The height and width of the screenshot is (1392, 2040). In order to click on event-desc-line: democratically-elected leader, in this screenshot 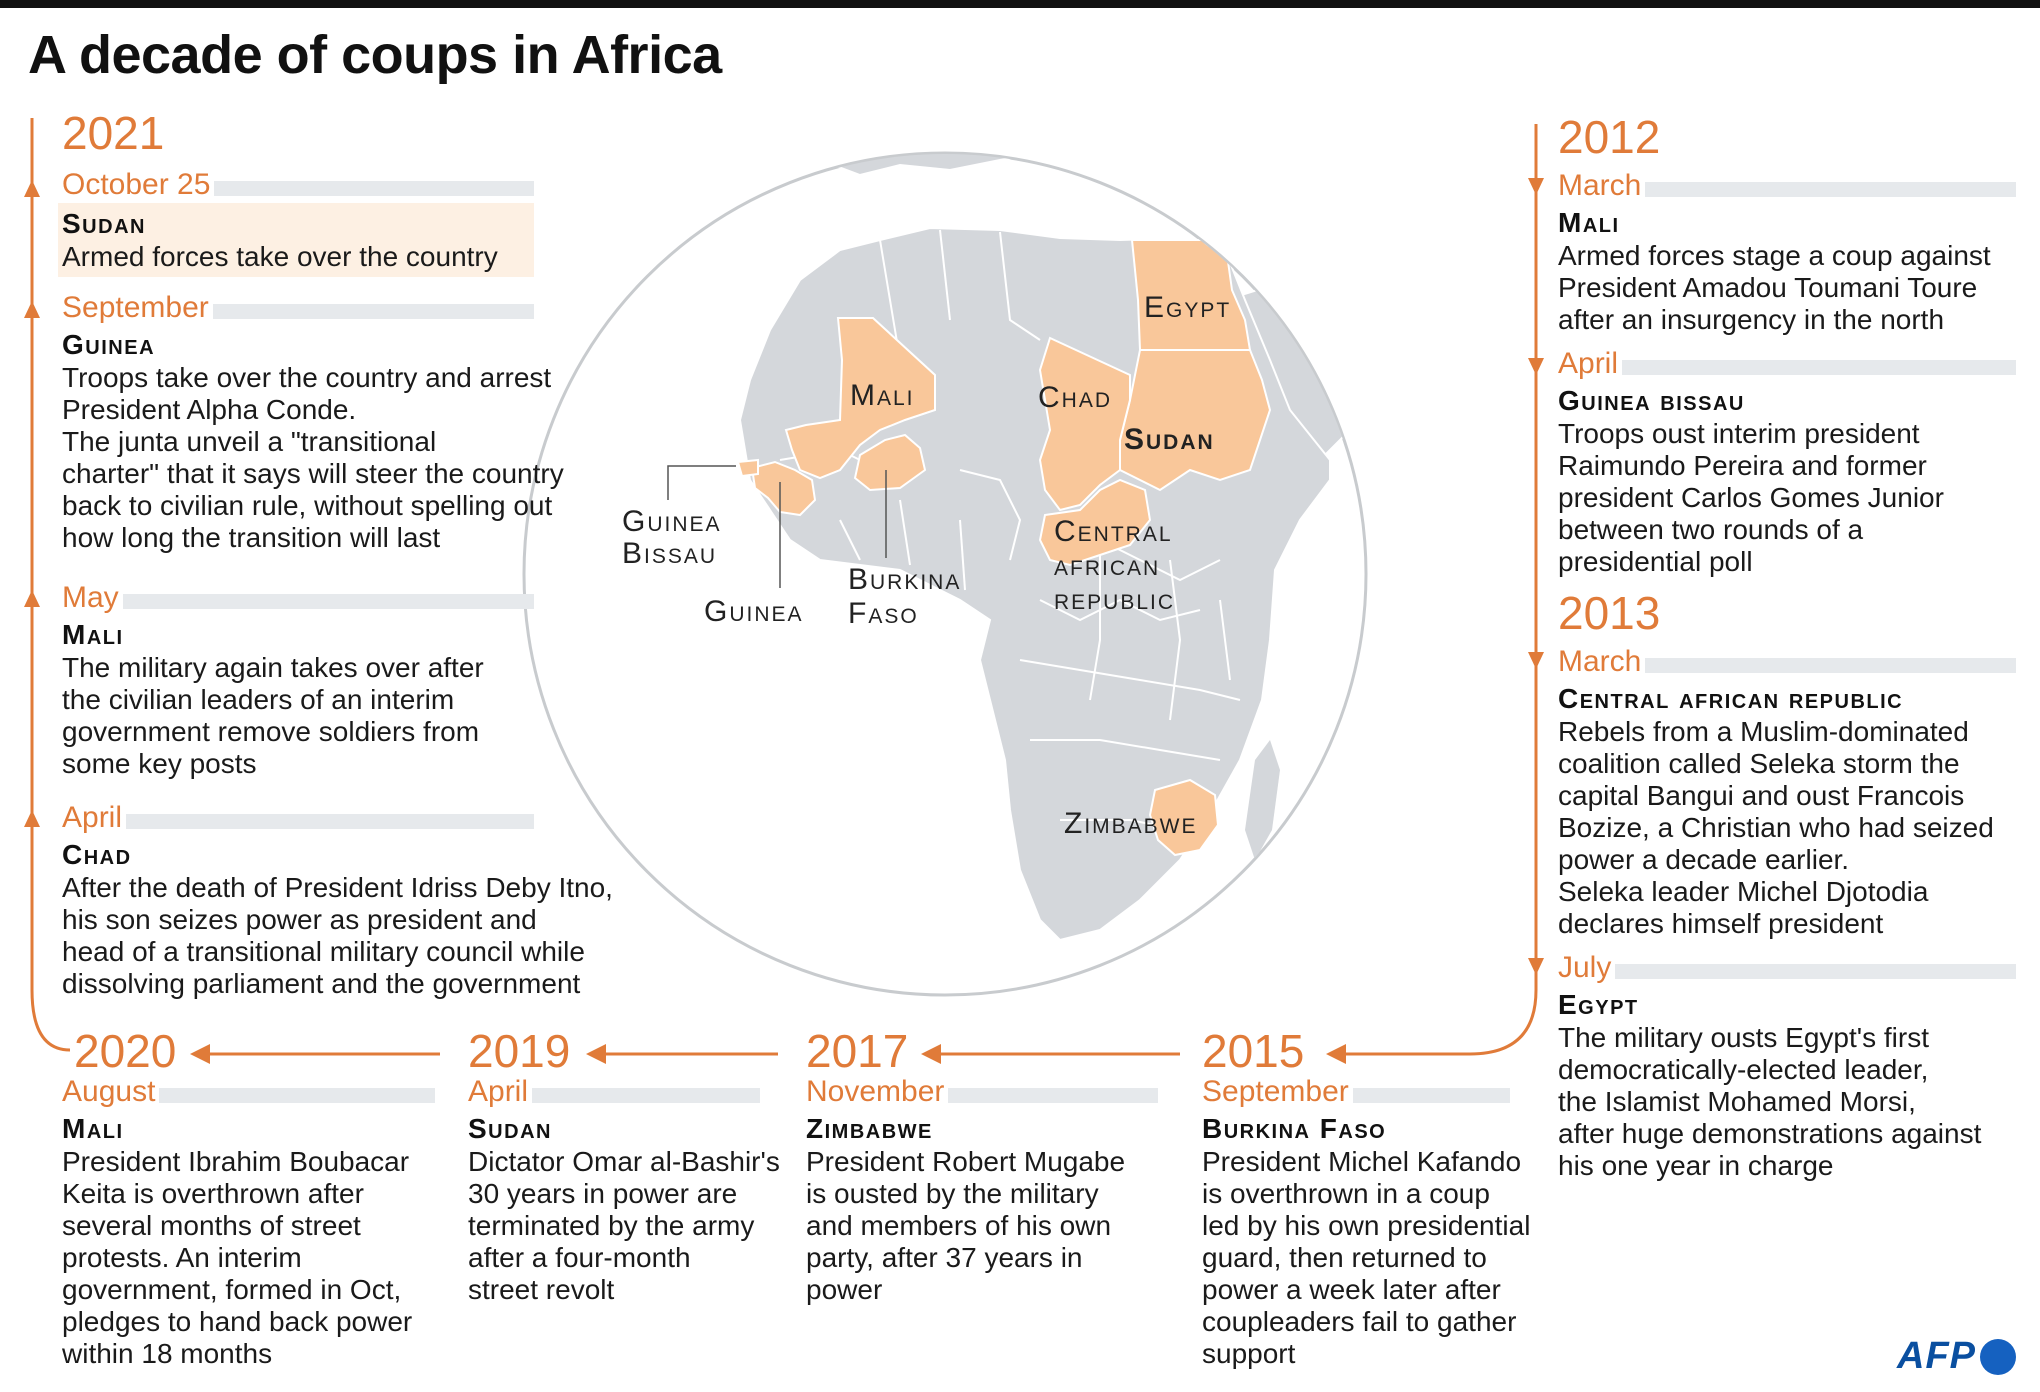, I will do `click(1743, 1069)`.